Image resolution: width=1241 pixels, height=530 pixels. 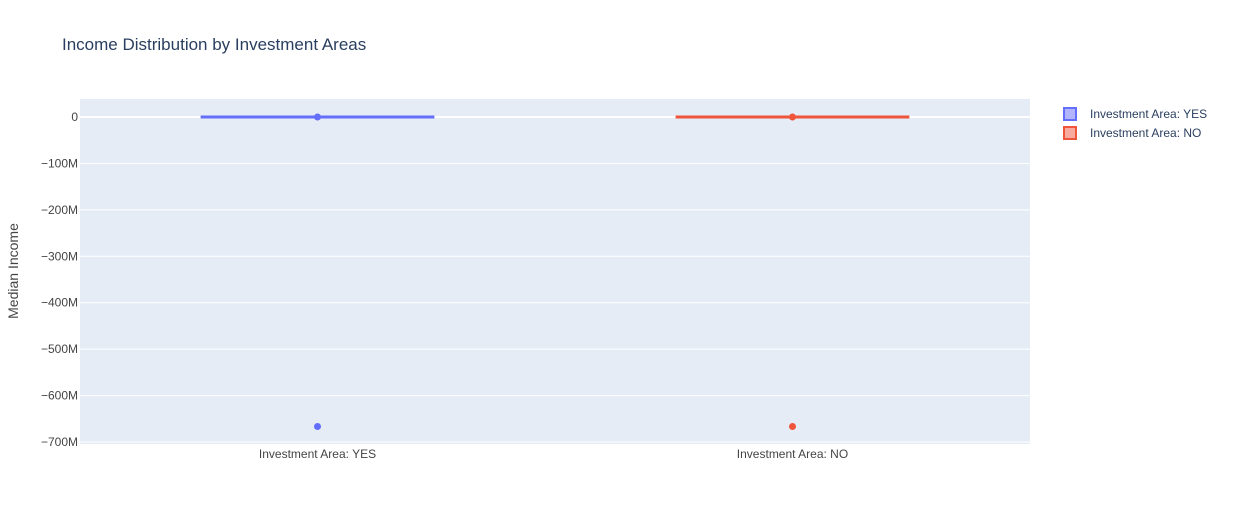 I want to click on y-tick-label: −100M, so click(x=59, y=163).